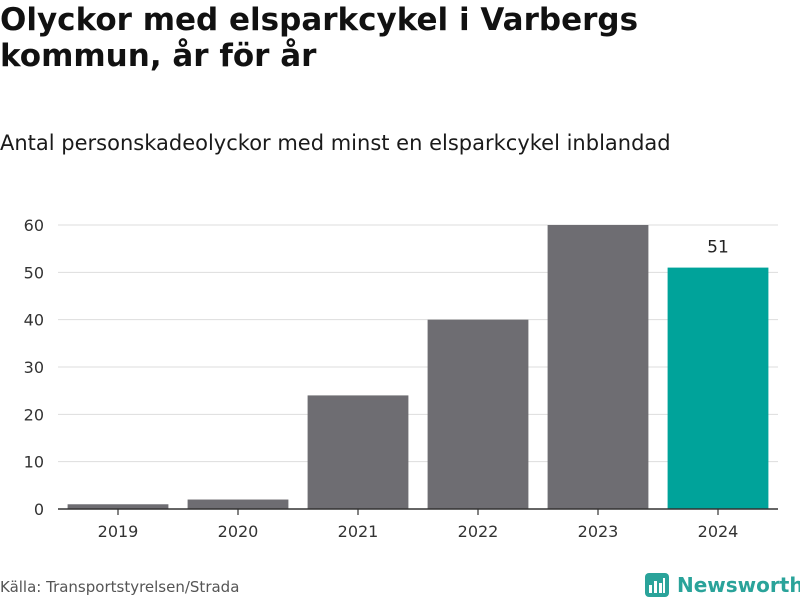 This screenshot has width=800, height=600. I want to click on x-tick-label: 2019, so click(118, 531).